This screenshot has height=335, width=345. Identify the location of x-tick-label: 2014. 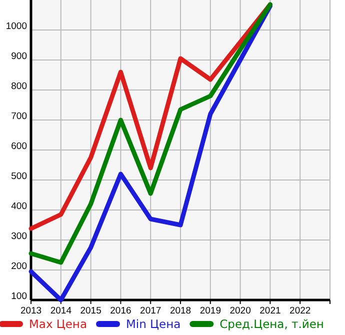
(61, 311).